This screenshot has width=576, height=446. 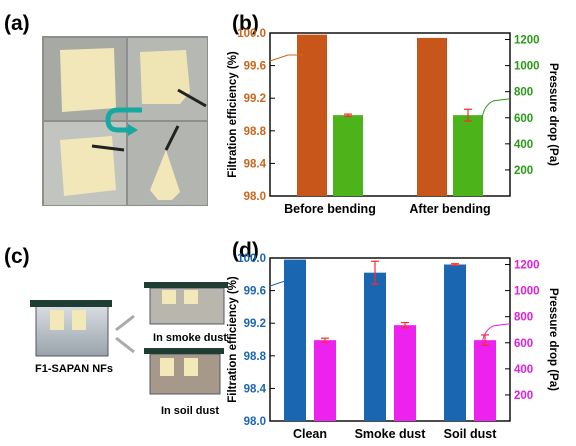 What do you see at coordinates (88, 80) in the screenshot?
I see `membrane-flat` at bounding box center [88, 80].